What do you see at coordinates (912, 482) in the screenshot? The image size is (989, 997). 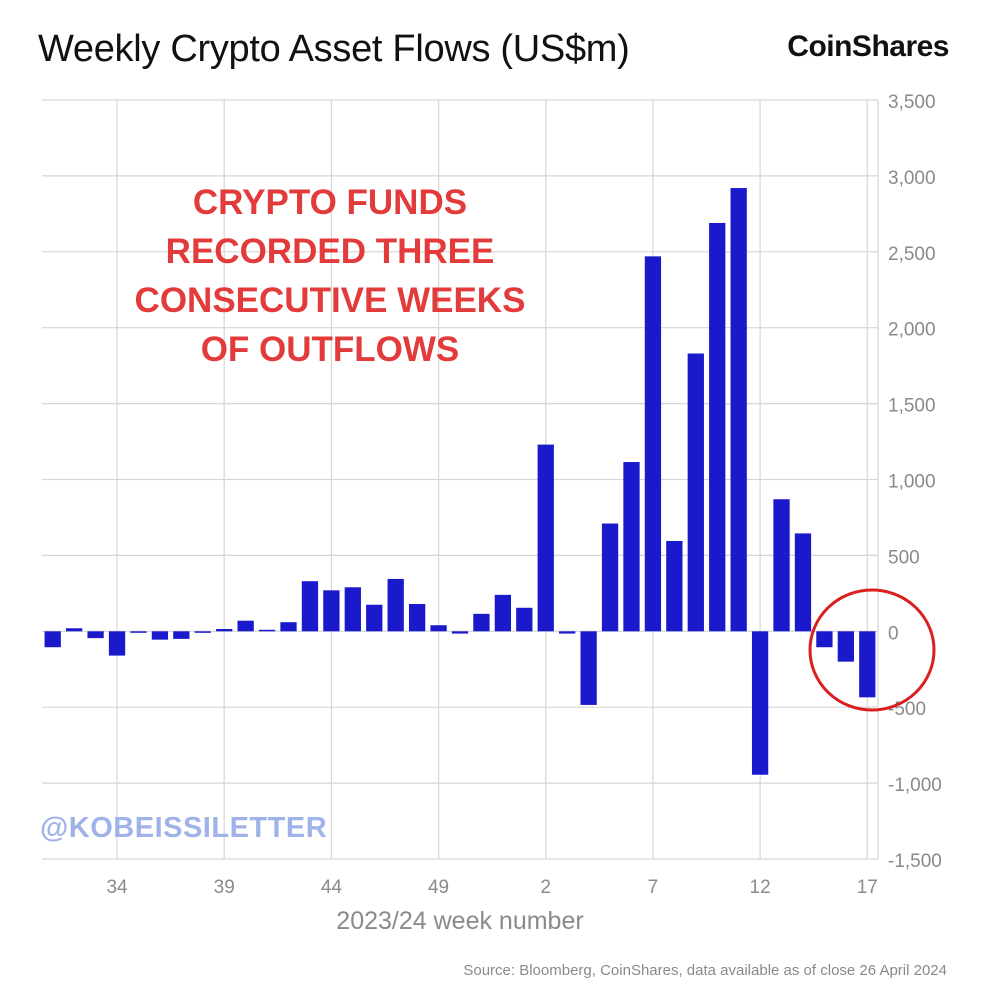 I see `y-tick-label: 1,000` at bounding box center [912, 482].